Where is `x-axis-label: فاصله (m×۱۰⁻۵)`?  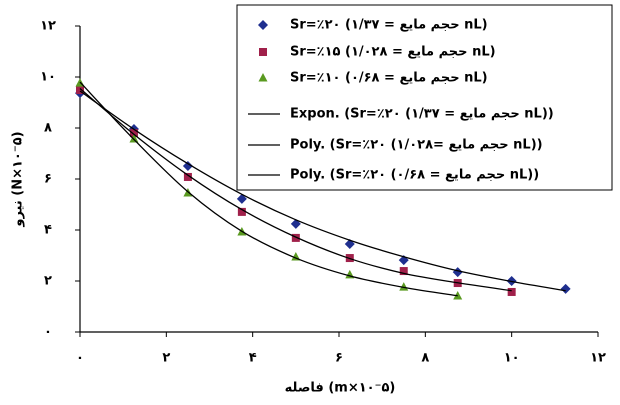 x-axis-label: فاصله (m×۱۰⁻۵) is located at coordinates (340, 388).